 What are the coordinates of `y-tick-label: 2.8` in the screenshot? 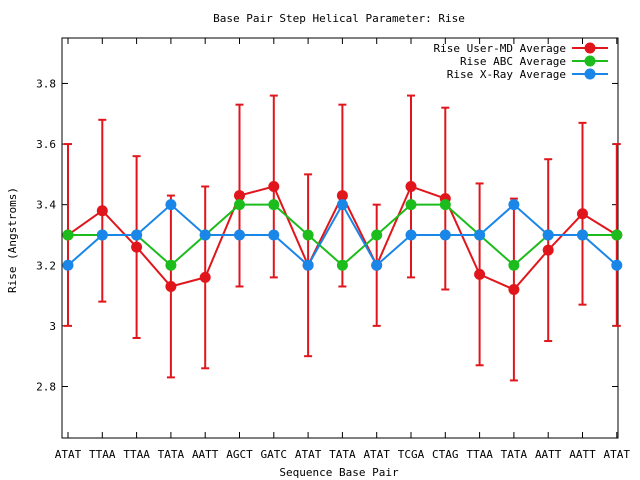 It's located at (46, 386).